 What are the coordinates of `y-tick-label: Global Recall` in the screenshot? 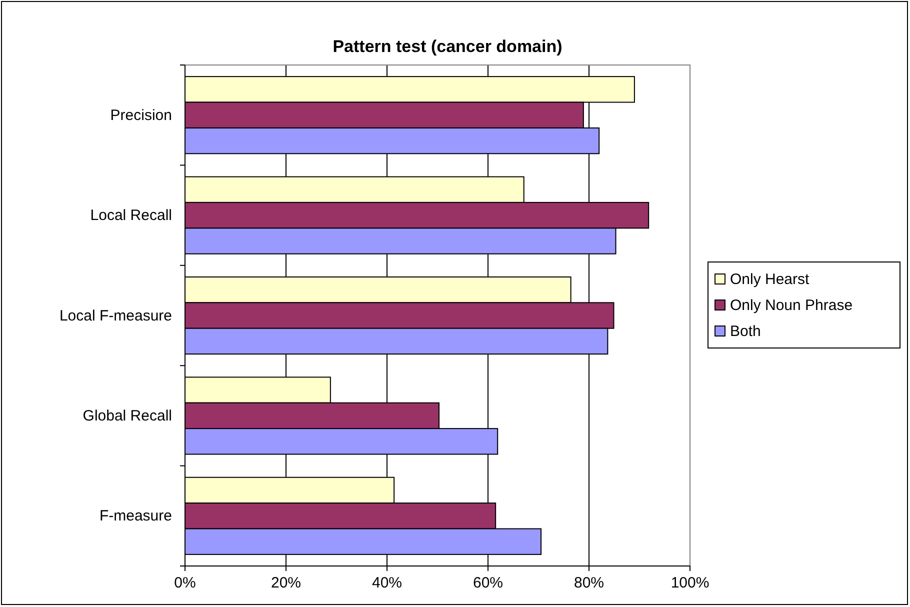 It's located at (127, 416).